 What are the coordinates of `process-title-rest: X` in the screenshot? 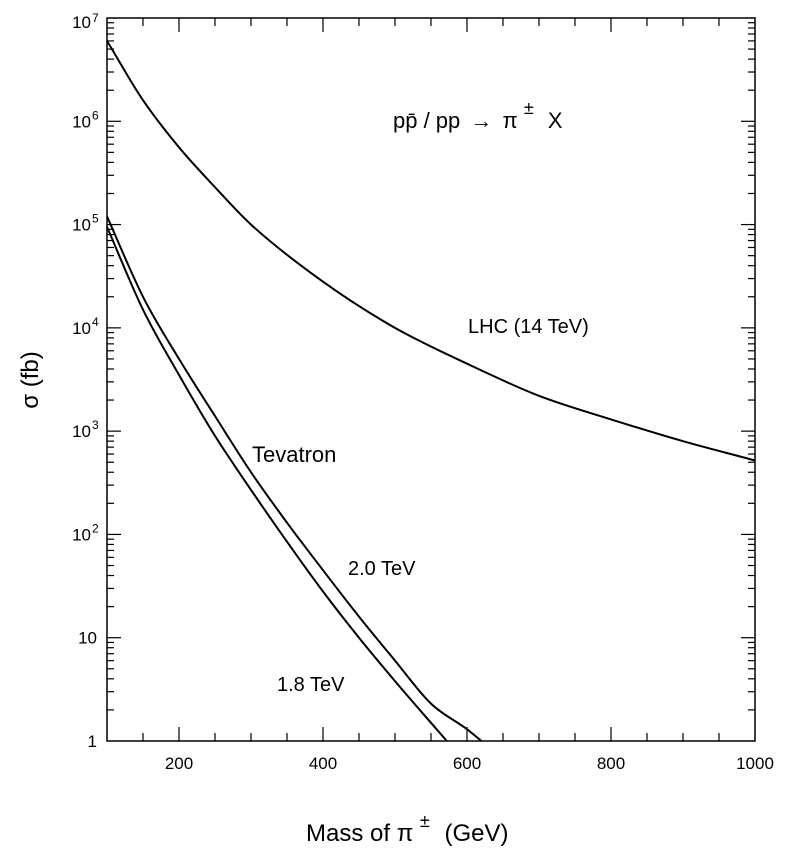 It's located at (555, 120).